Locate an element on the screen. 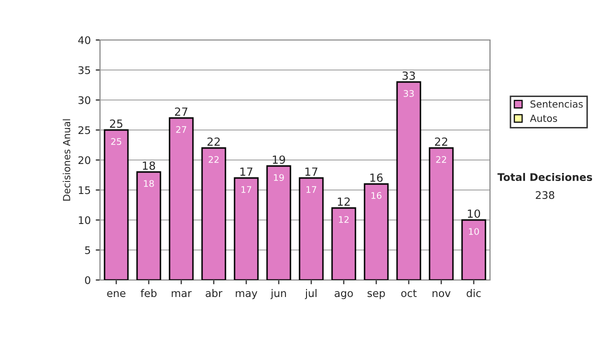 This screenshot has height=340, width=600. total-label: 27 is located at coordinates (181, 111).